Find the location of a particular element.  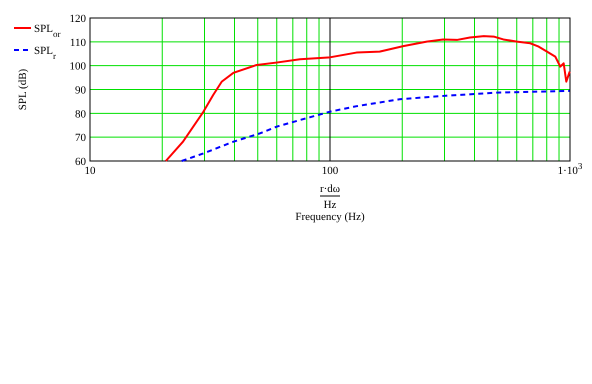

y-tick-label: 60 is located at coordinates (80, 162).